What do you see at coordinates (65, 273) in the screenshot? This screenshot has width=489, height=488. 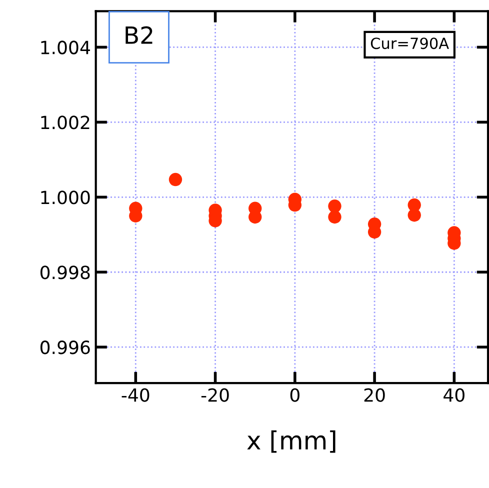 I see `y-tick-label: 0.998` at bounding box center [65, 273].